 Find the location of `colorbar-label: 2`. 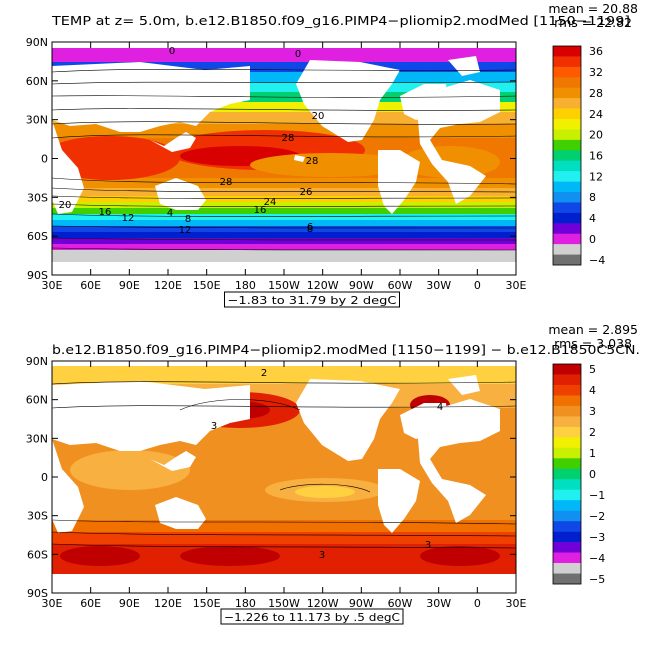

colorbar-label: 2 is located at coordinates (592, 432).